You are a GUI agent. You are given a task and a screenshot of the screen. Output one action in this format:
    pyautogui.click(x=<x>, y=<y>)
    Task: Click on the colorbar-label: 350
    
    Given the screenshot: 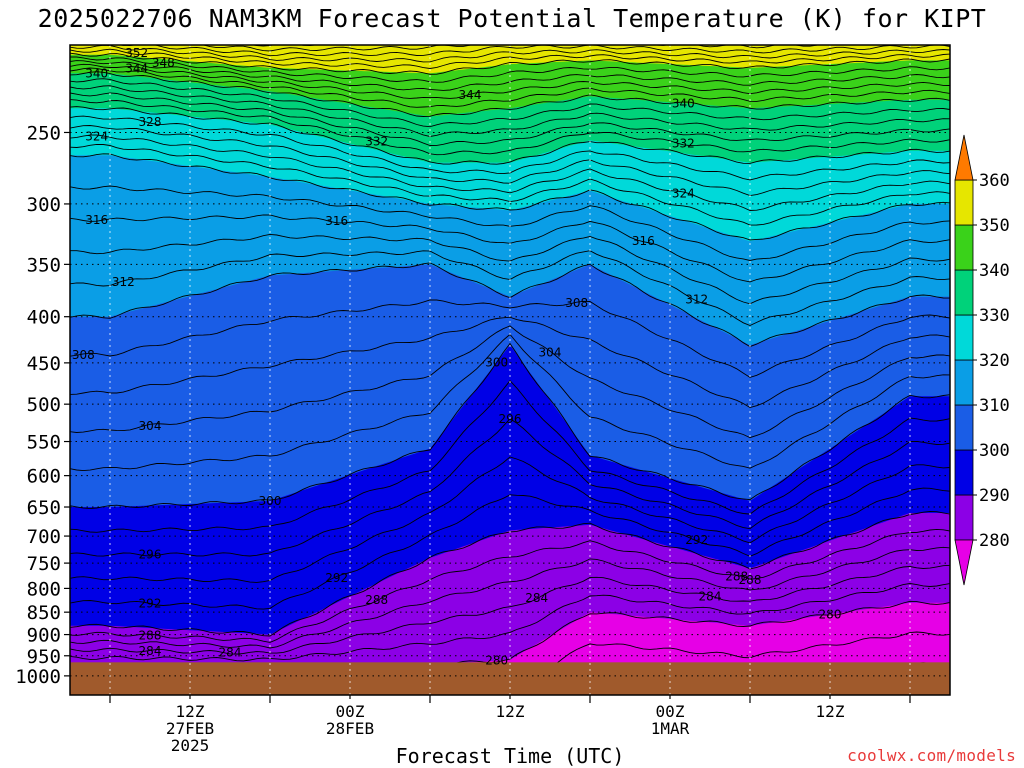 What is the action you would take?
    pyautogui.click(x=994, y=226)
    